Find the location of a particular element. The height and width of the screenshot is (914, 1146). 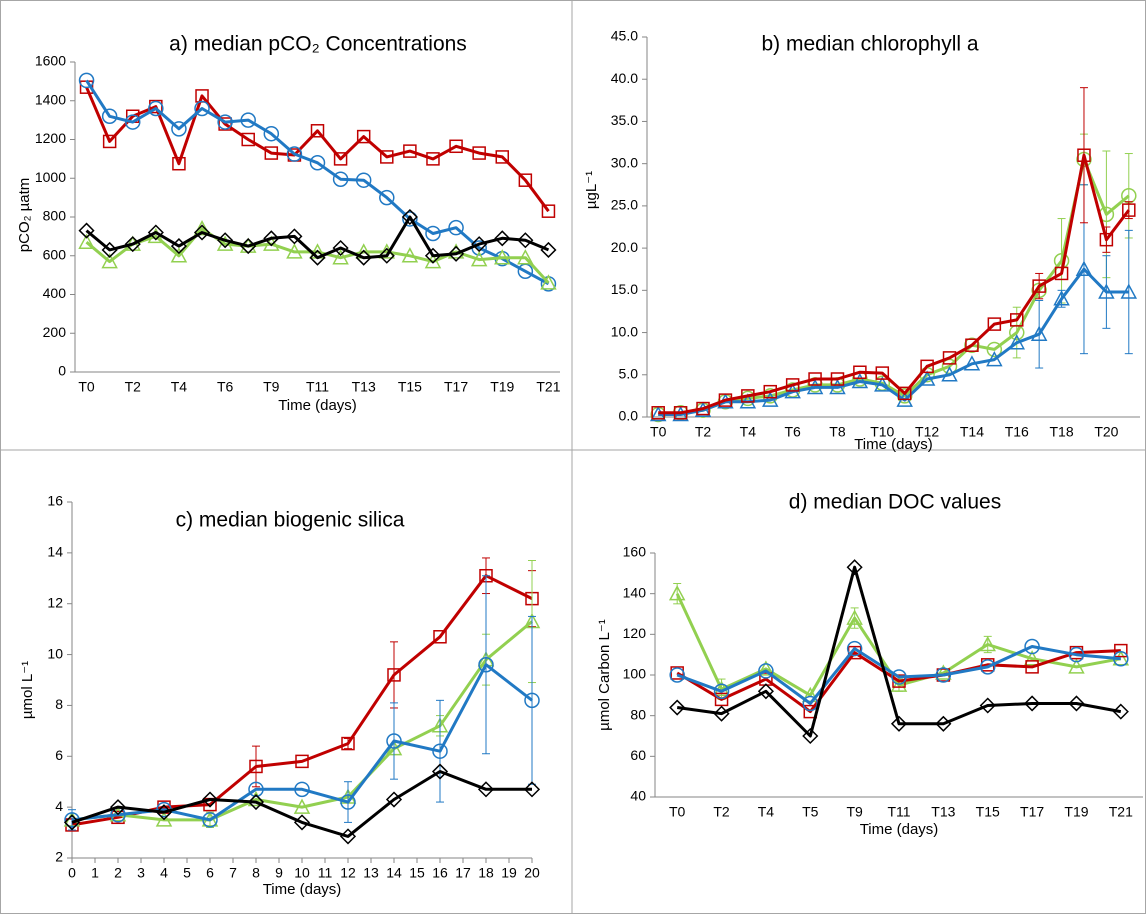

y-tick-label: 6 is located at coordinates (59, 755).